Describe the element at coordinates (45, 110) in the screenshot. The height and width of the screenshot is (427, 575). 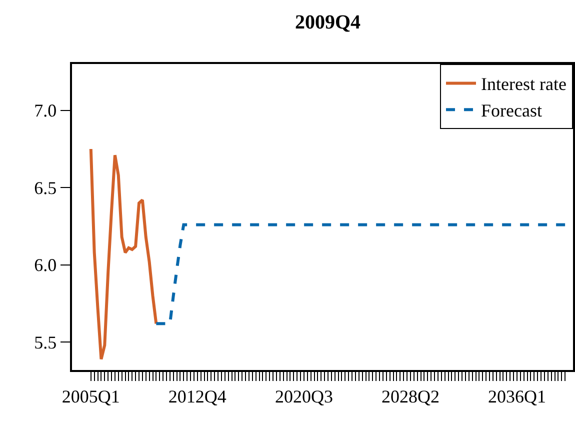
I see `y-tick-label: 7.0` at that location.